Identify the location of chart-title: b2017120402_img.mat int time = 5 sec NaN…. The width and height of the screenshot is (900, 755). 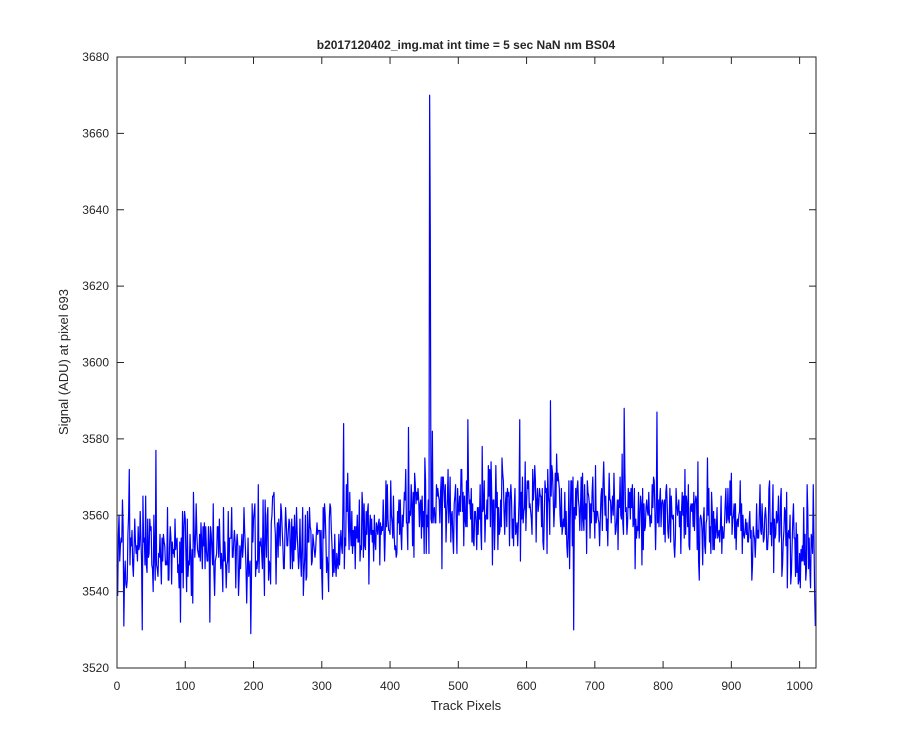
(466, 45).